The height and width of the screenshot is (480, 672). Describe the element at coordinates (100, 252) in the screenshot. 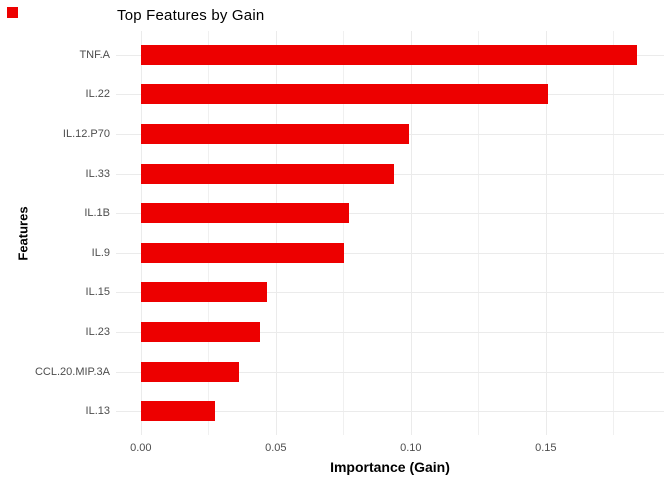

I see `y-tick-label: IL.9` at that location.